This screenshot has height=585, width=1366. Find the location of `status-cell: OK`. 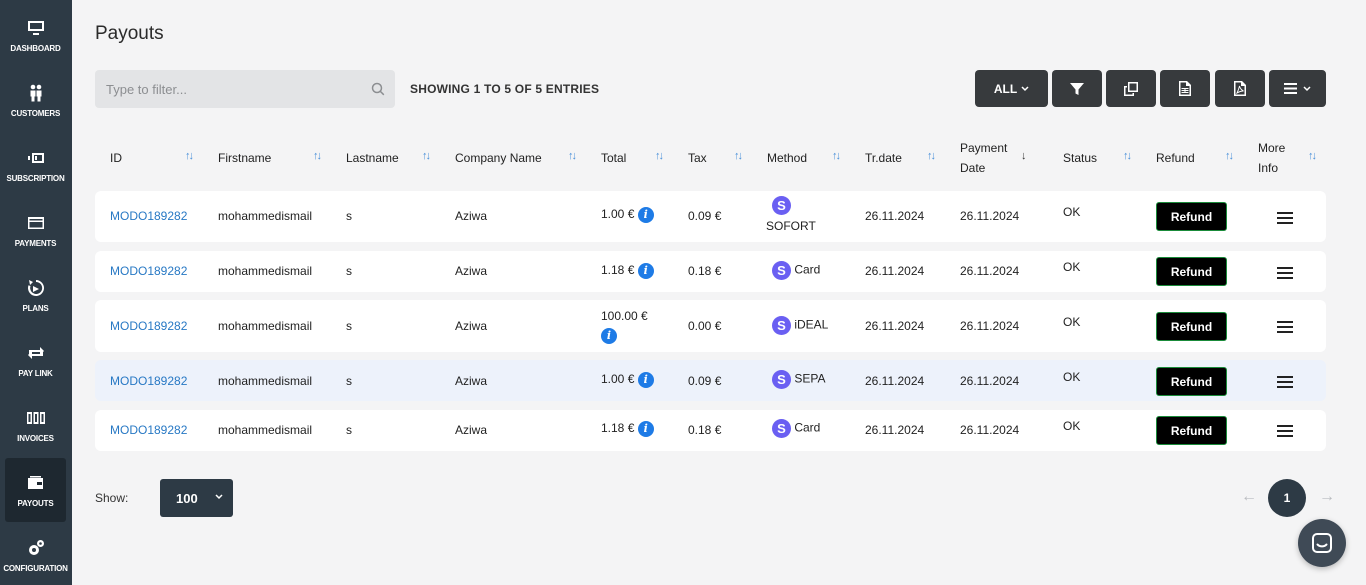

status-cell: OK is located at coordinates (1072, 377).